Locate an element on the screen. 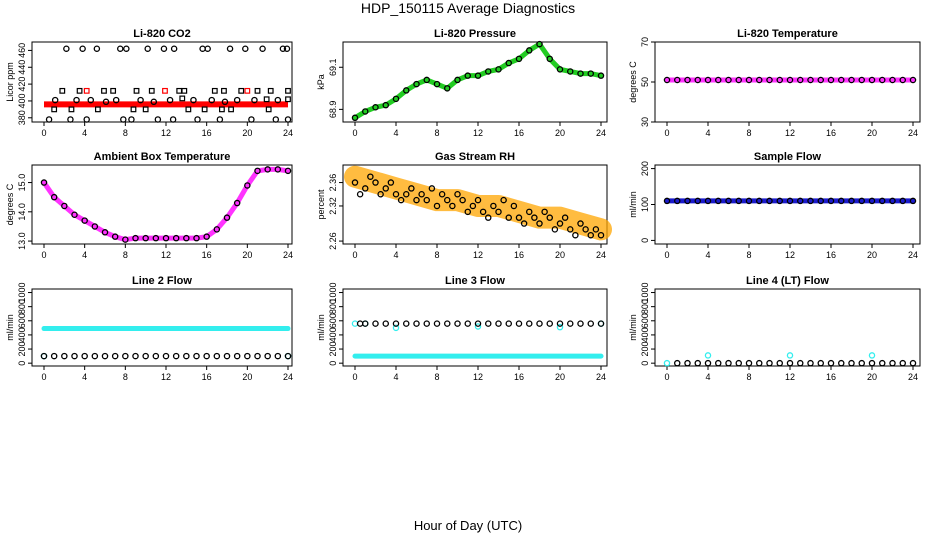 The image size is (936, 540). y-tick-label: 380 is located at coordinates (22, 117).